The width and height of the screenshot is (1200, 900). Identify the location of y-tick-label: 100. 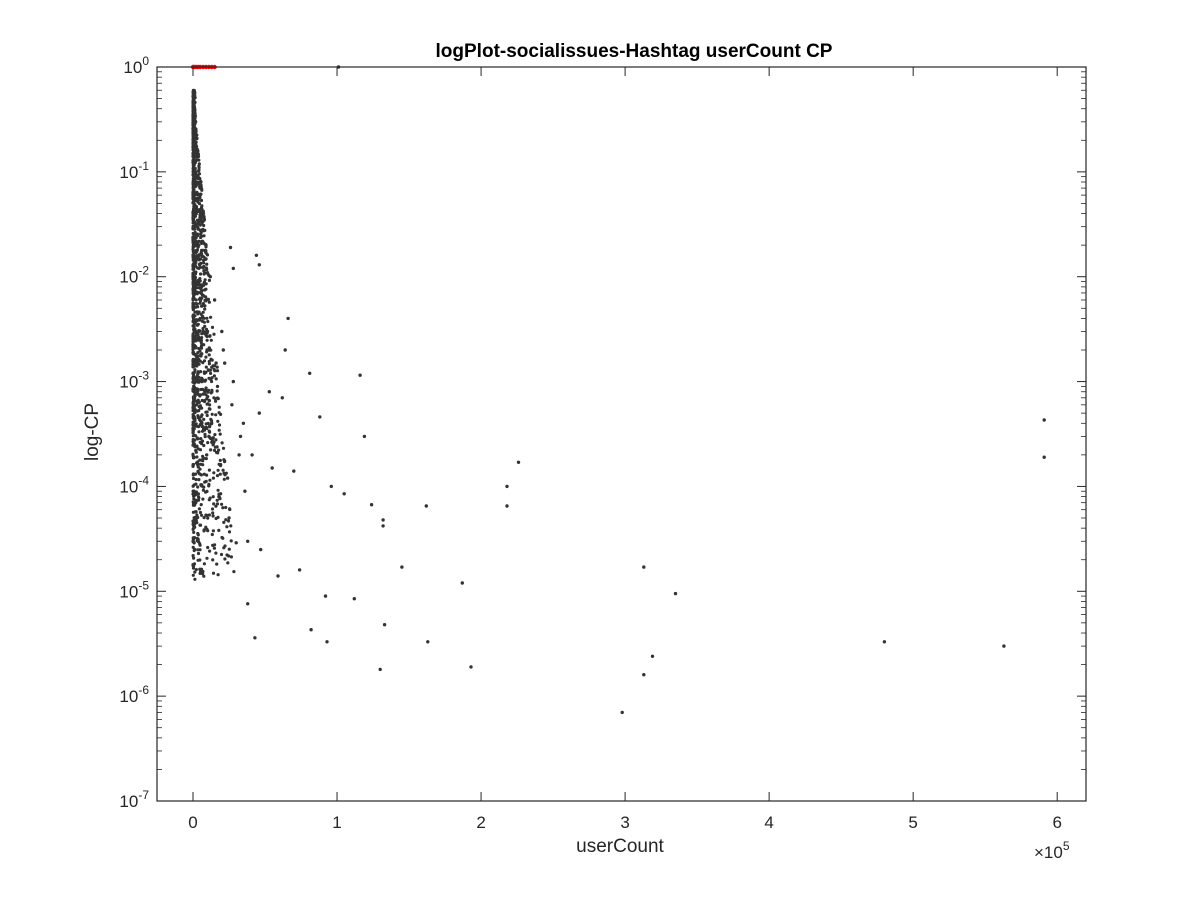
(136, 65).